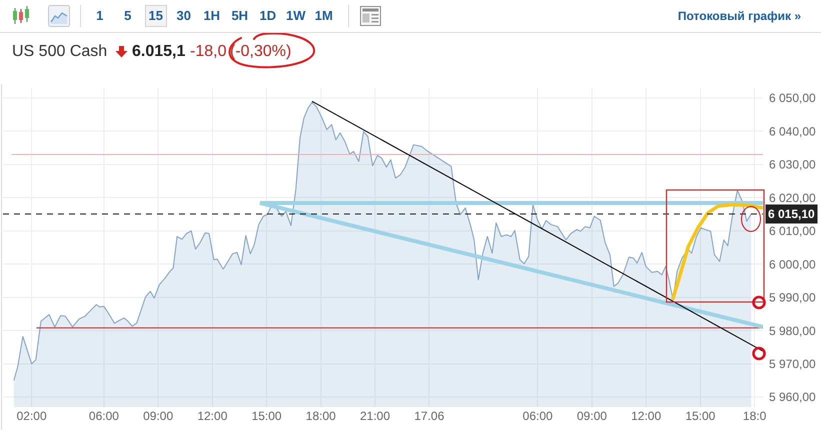  Describe the element at coordinates (792, 364) in the screenshot. I see `y-tick-label: 5 970,00` at that location.